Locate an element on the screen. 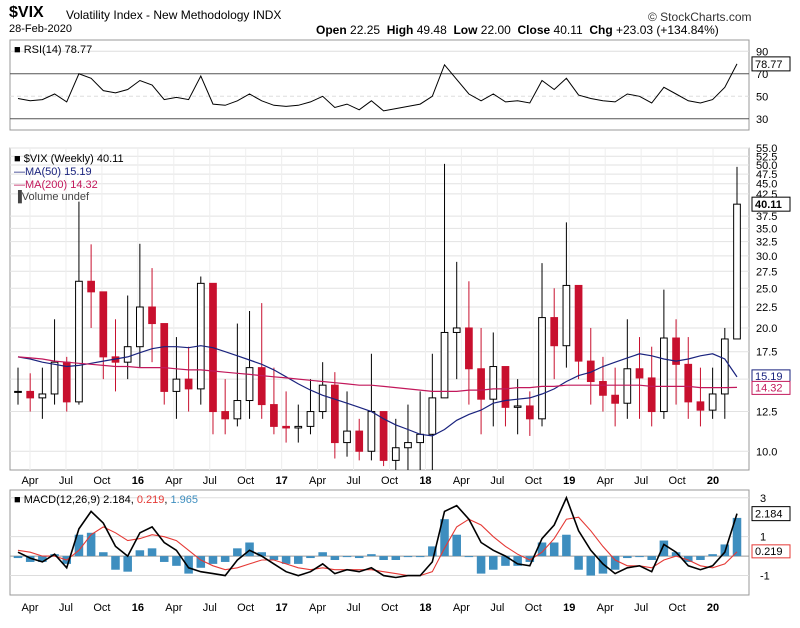 The image size is (800, 628). rsi-line is located at coordinates (377, 87).